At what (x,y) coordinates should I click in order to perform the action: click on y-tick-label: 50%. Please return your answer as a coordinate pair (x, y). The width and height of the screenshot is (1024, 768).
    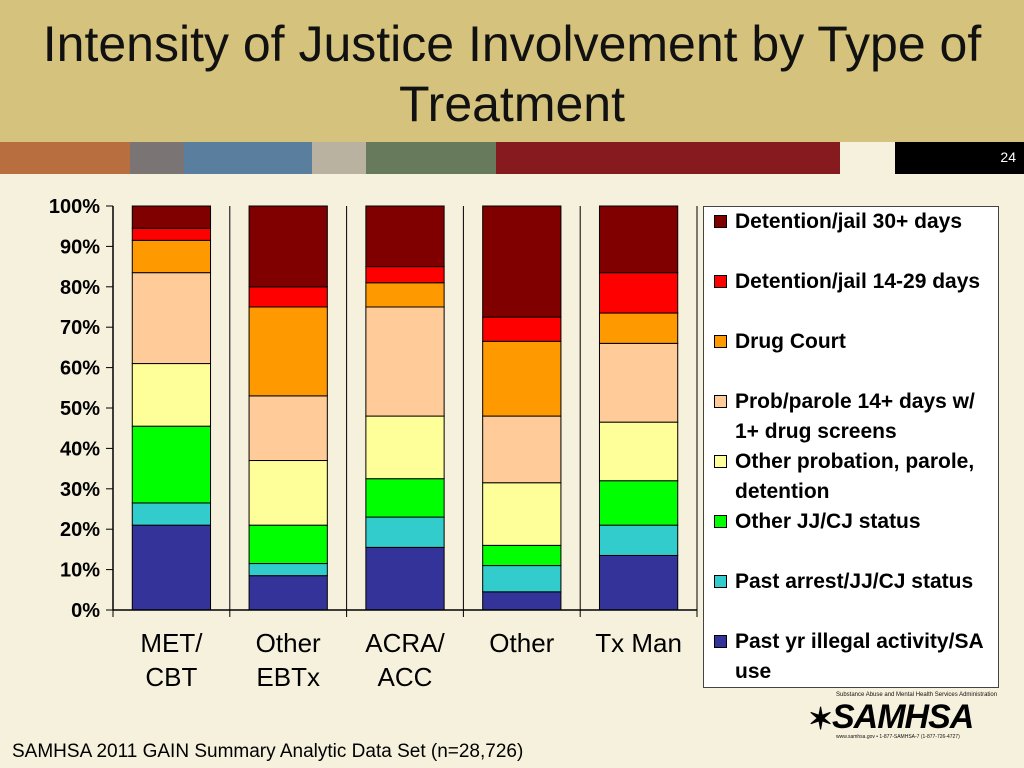
    Looking at the image, I should click on (80, 409).